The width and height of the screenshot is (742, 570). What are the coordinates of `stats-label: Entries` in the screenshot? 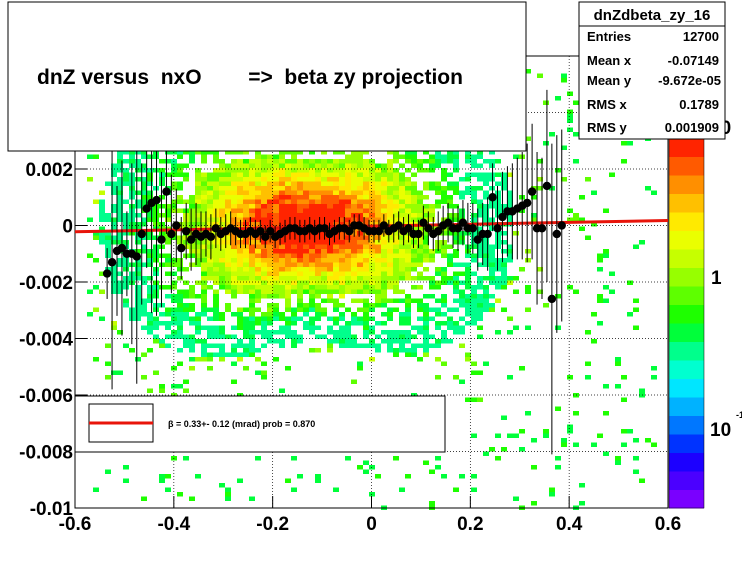 It's located at (609, 36).